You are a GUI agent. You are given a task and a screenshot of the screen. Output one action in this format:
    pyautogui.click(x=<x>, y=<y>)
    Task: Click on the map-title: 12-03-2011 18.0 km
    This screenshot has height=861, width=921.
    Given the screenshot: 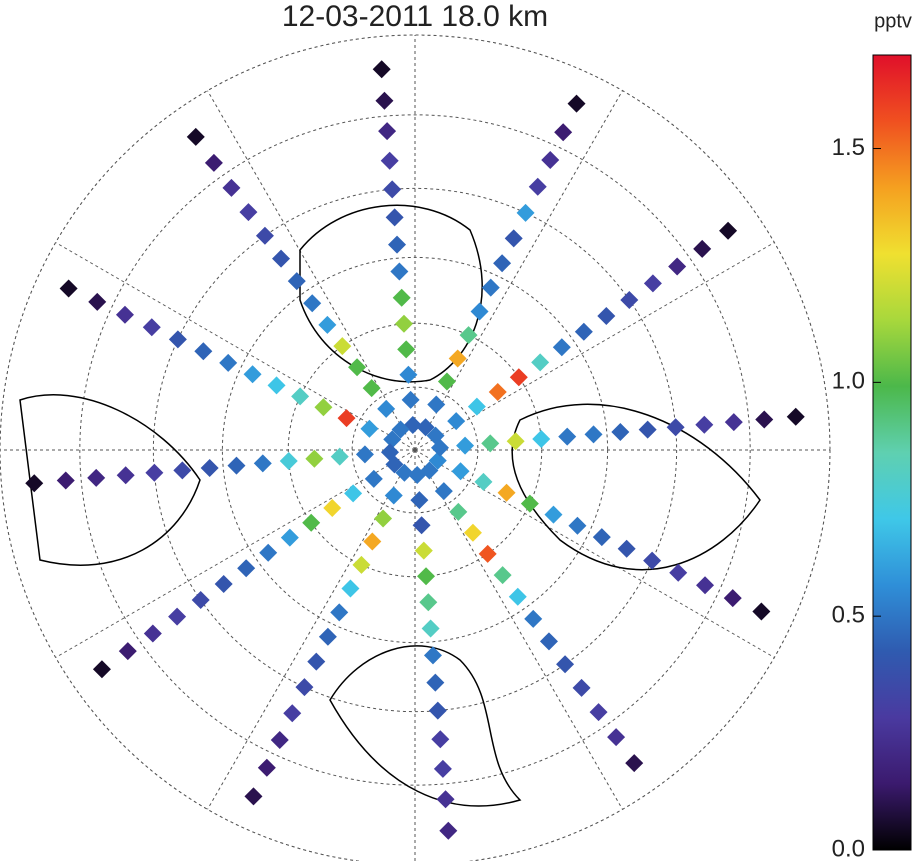 What is the action you would take?
    pyautogui.click(x=415, y=16)
    